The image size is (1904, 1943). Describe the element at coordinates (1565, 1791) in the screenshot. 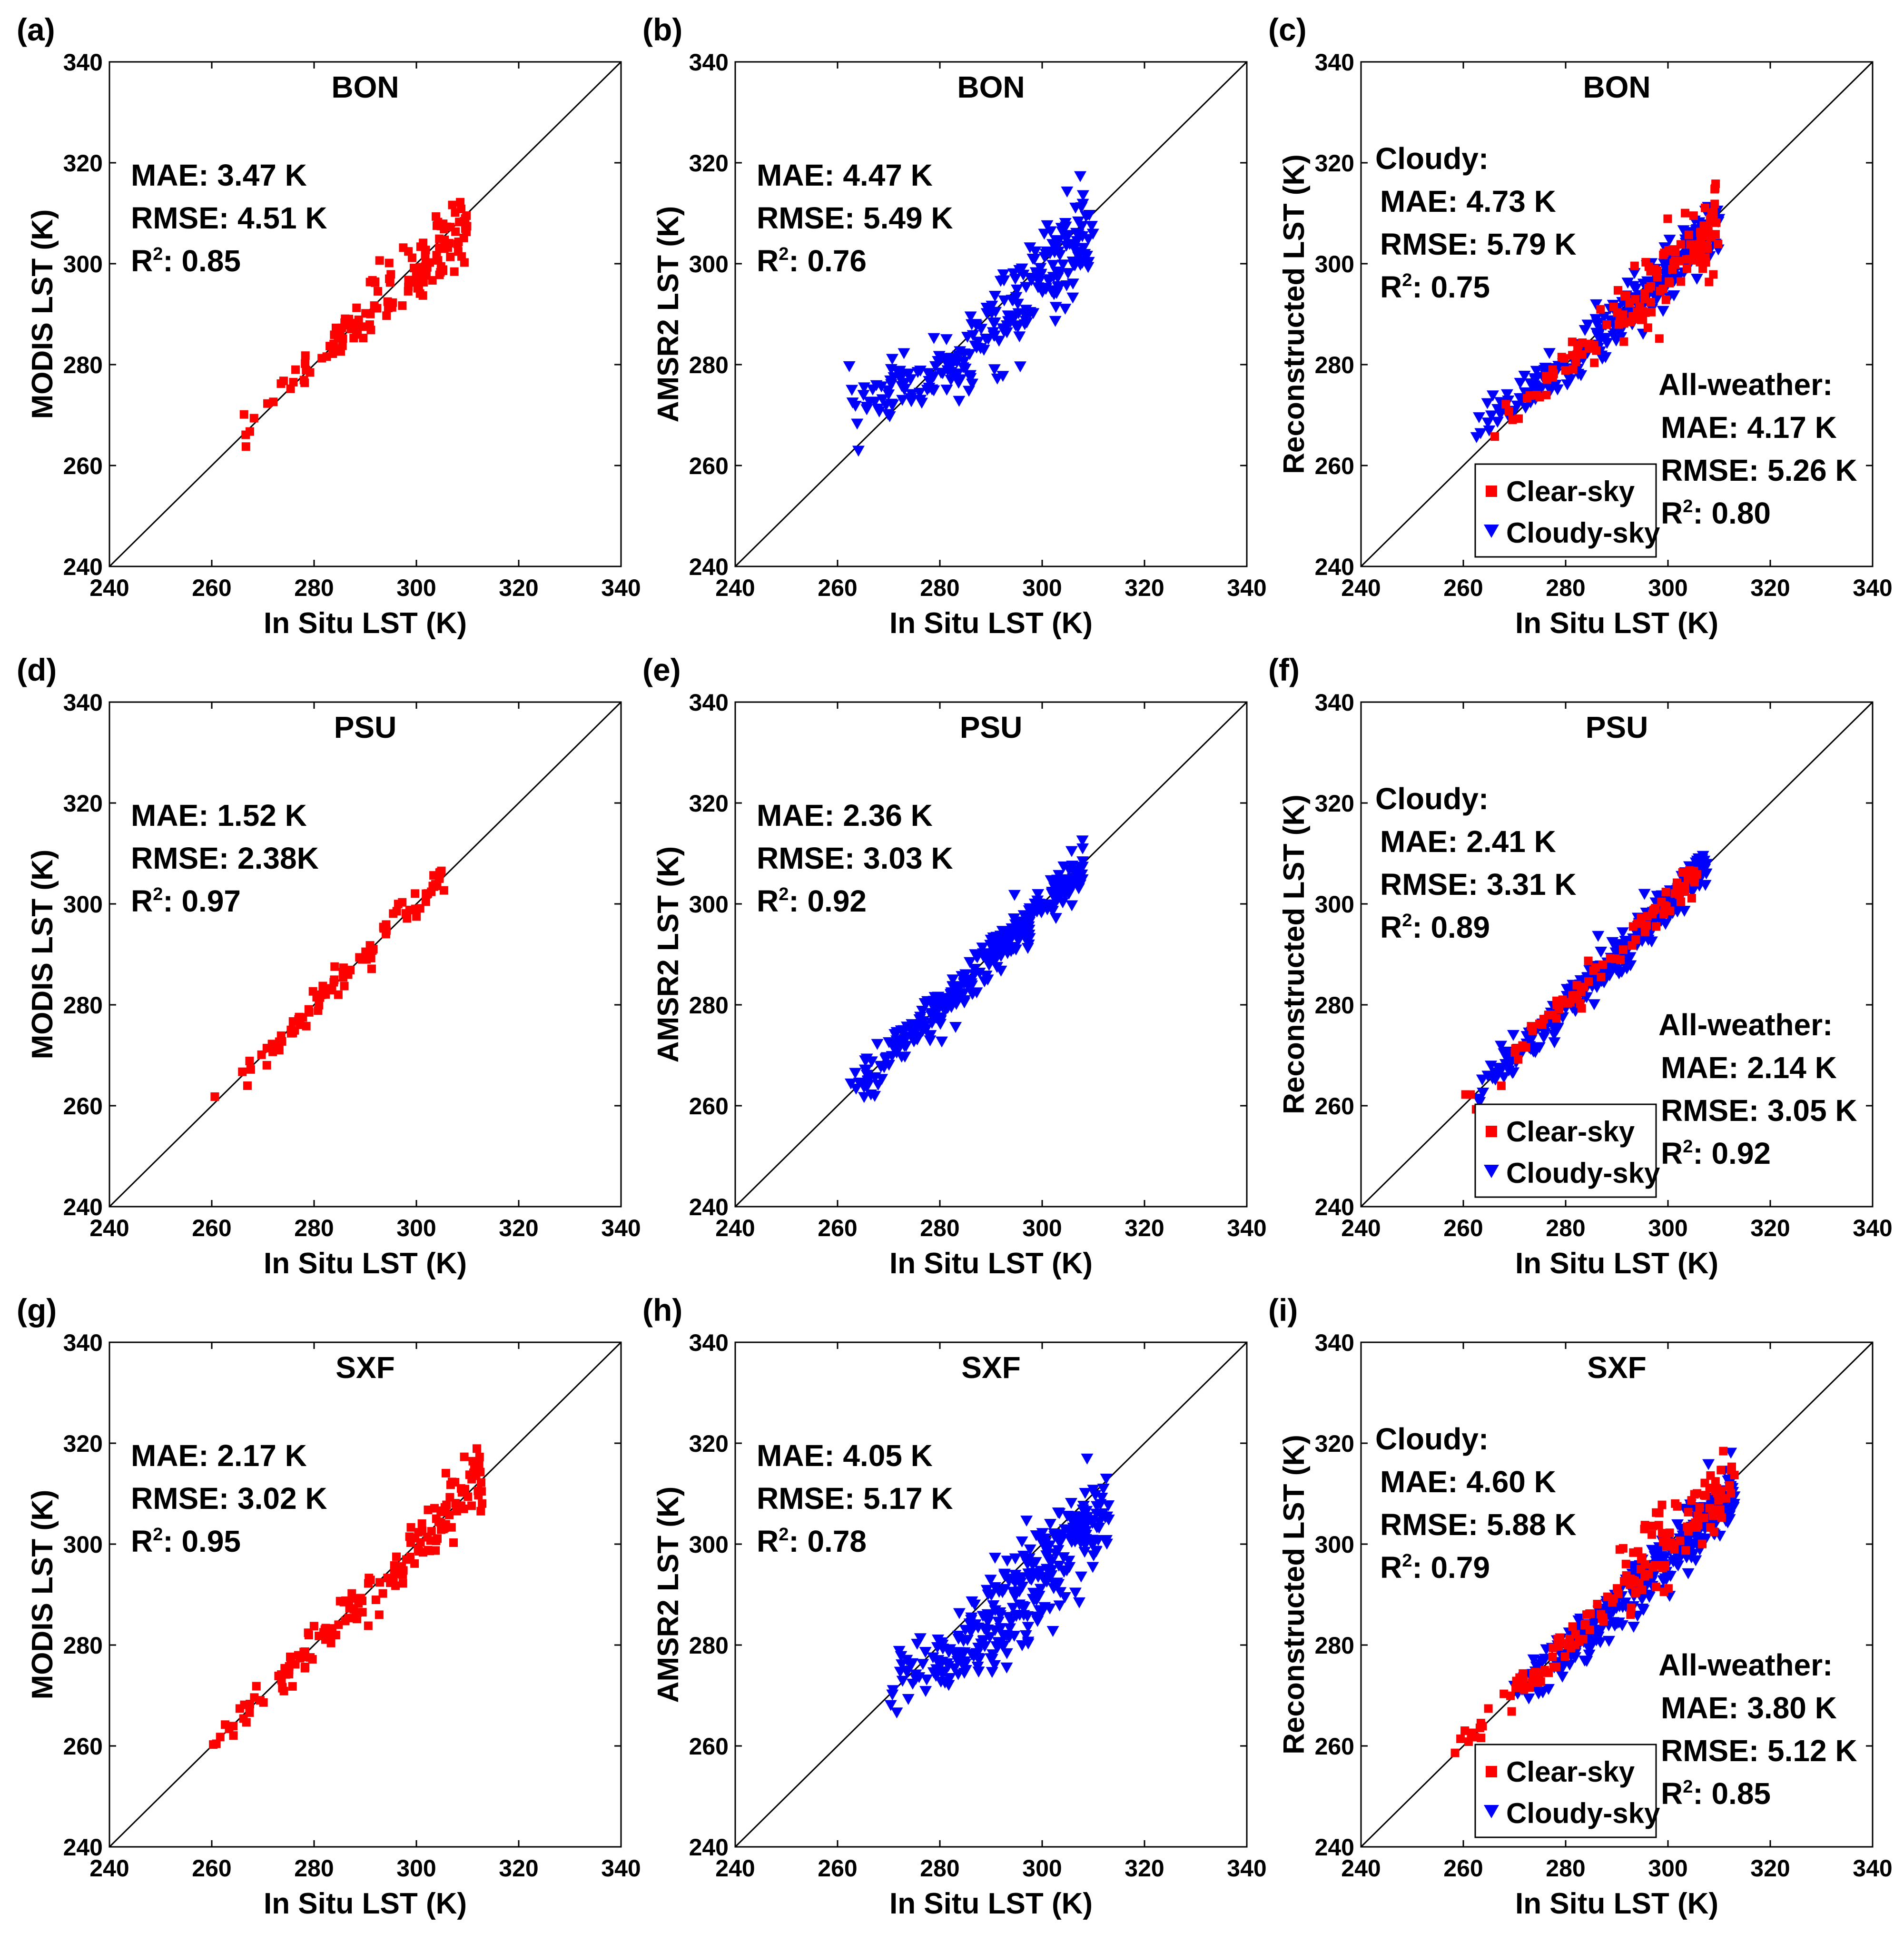

I see `legend-box` at that location.